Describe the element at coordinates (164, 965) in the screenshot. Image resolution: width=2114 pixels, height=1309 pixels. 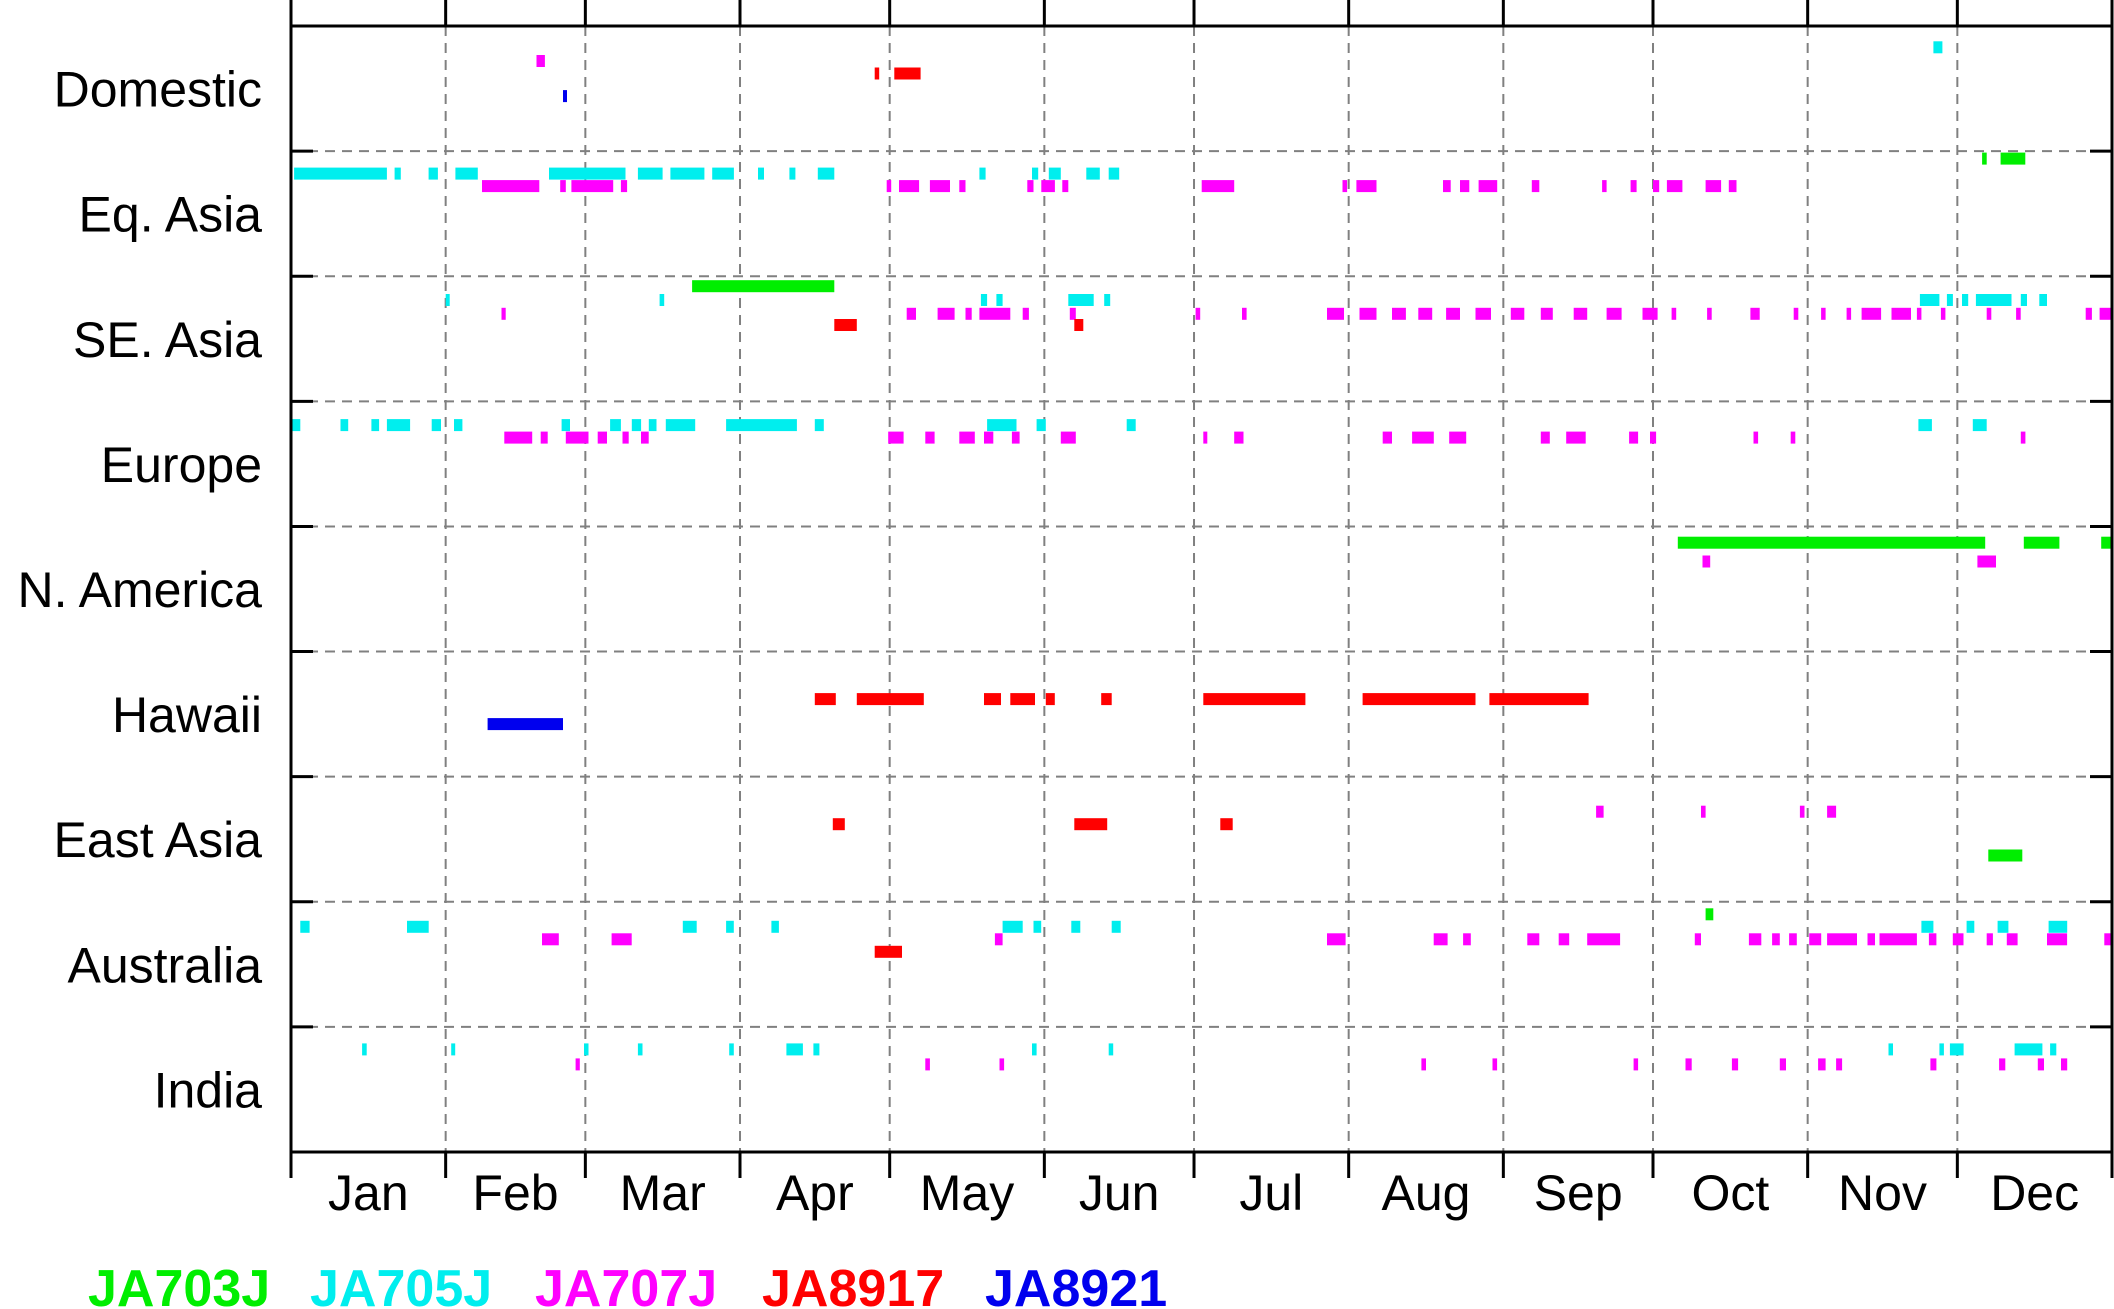
I see `region-label: Australia` at that location.